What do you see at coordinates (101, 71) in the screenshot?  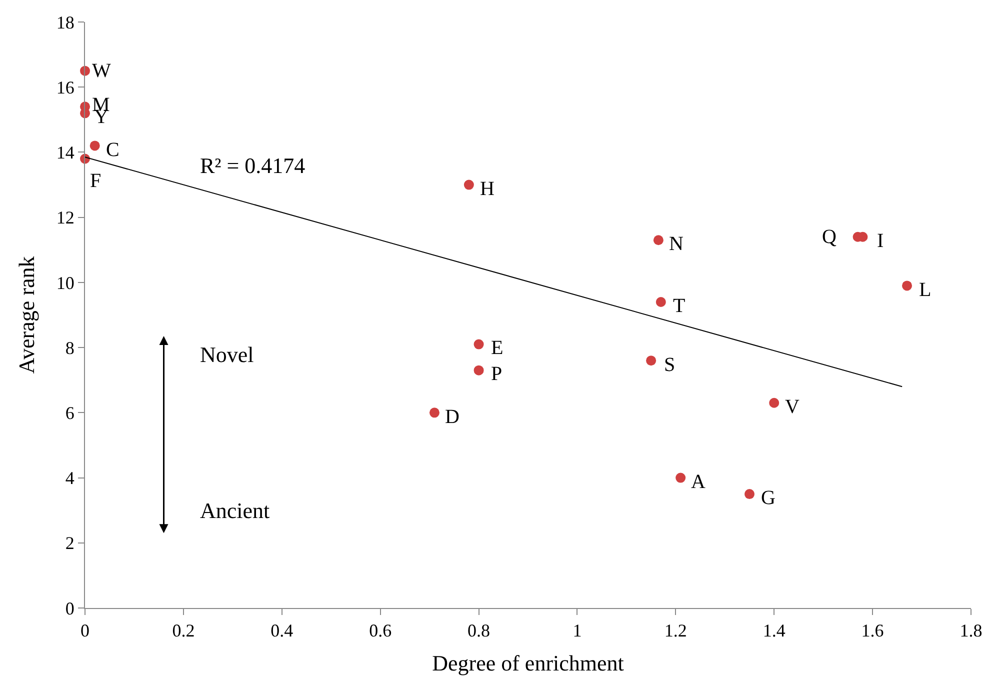 I see `annotation: W` at bounding box center [101, 71].